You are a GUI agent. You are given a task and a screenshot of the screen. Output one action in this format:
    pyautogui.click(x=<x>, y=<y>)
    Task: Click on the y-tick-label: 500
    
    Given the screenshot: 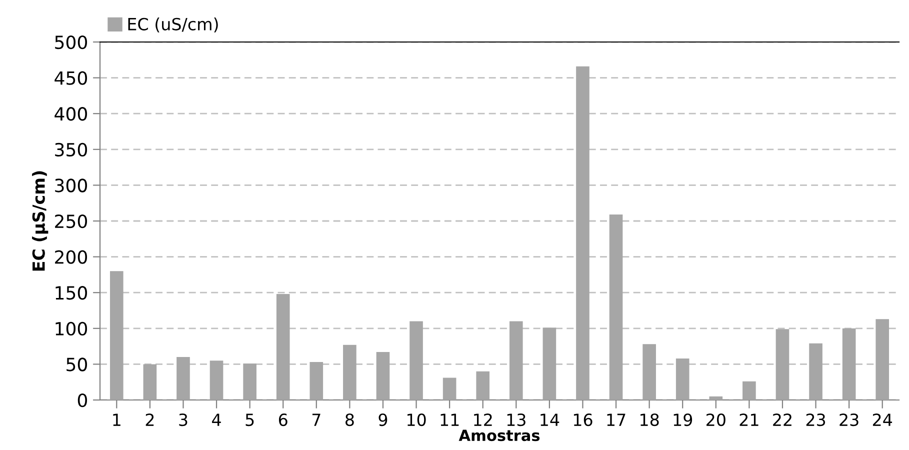 What is the action you would take?
    pyautogui.click(x=71, y=42)
    